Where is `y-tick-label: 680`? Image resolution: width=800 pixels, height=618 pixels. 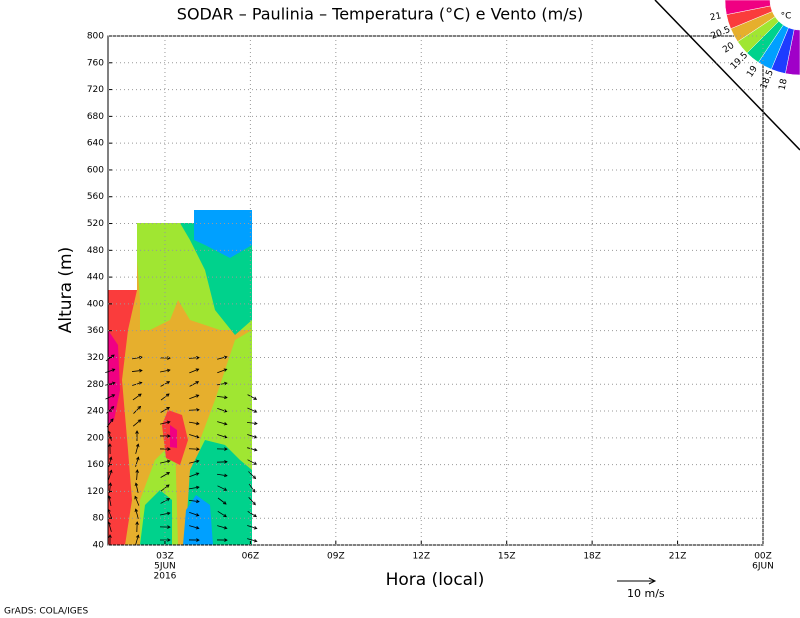
y-tick-label: 680 is located at coordinates (95, 117).